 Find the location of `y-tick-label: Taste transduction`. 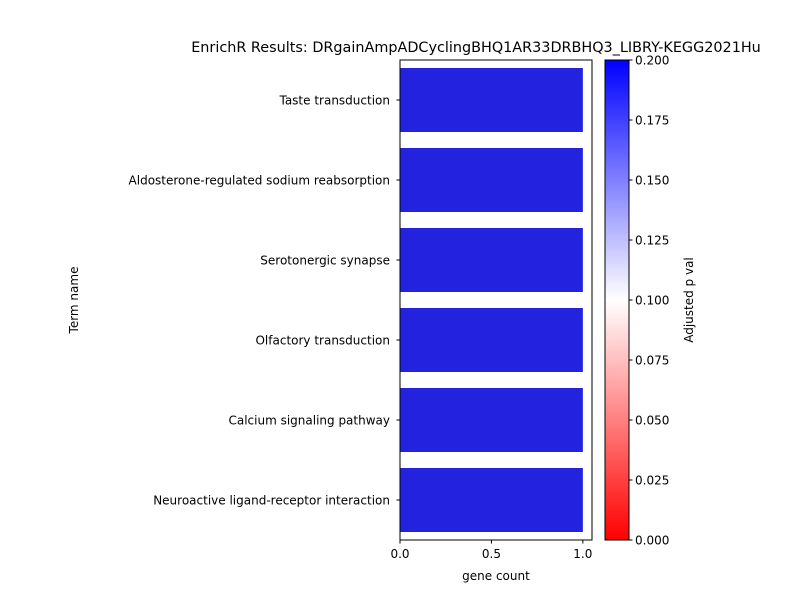

y-tick-label: Taste transduction is located at coordinates (334, 101).